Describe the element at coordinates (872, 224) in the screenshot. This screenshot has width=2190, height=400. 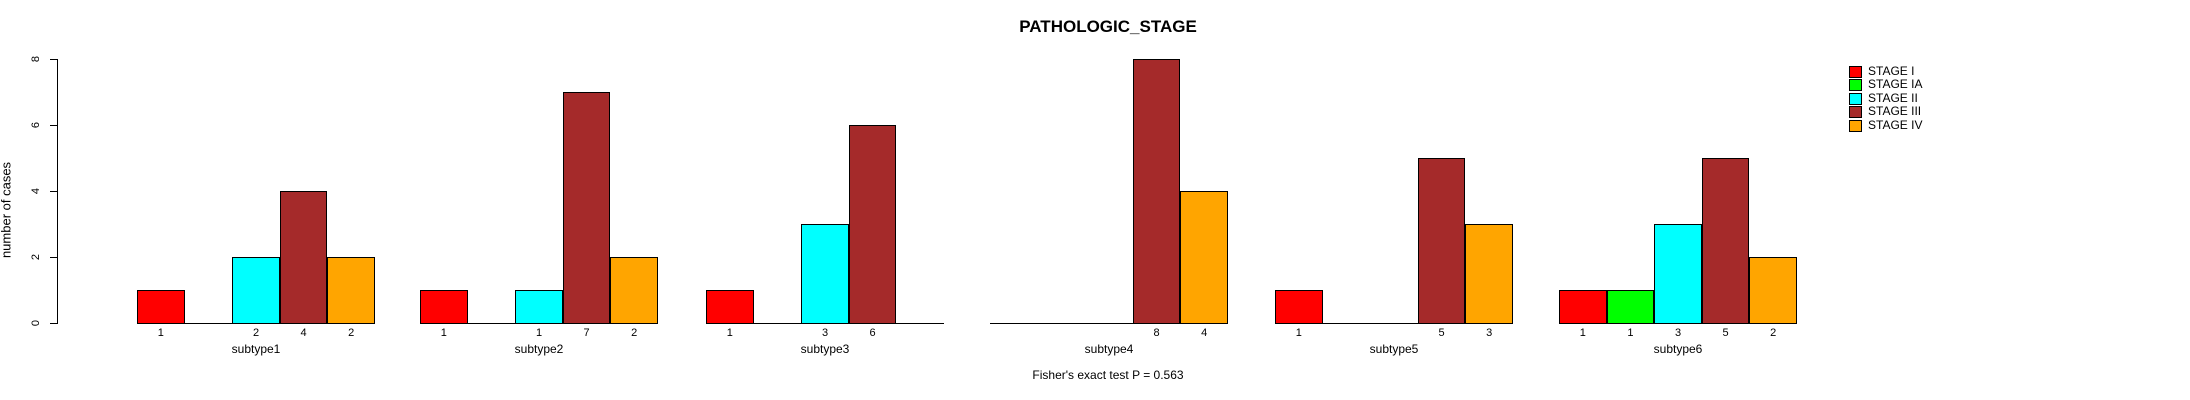
I see `bar-stage-iii-subtype3` at that location.